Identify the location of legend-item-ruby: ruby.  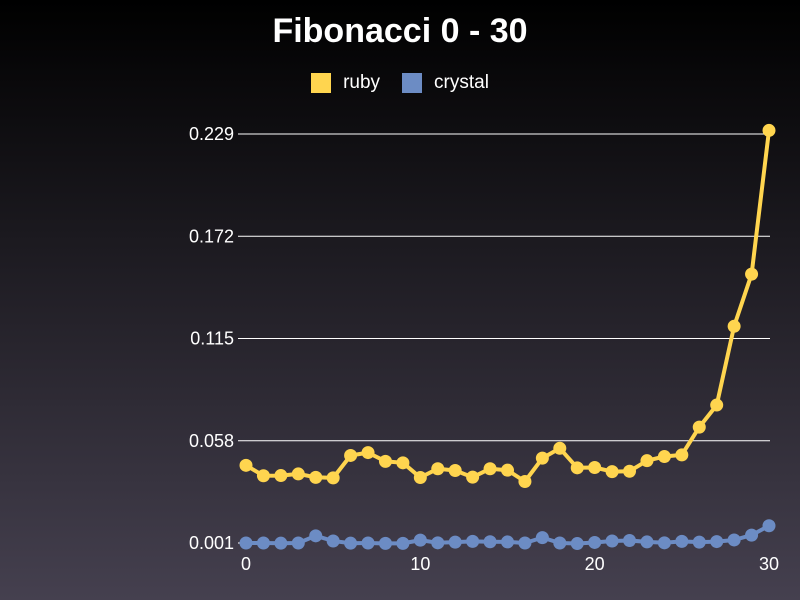
(345, 83).